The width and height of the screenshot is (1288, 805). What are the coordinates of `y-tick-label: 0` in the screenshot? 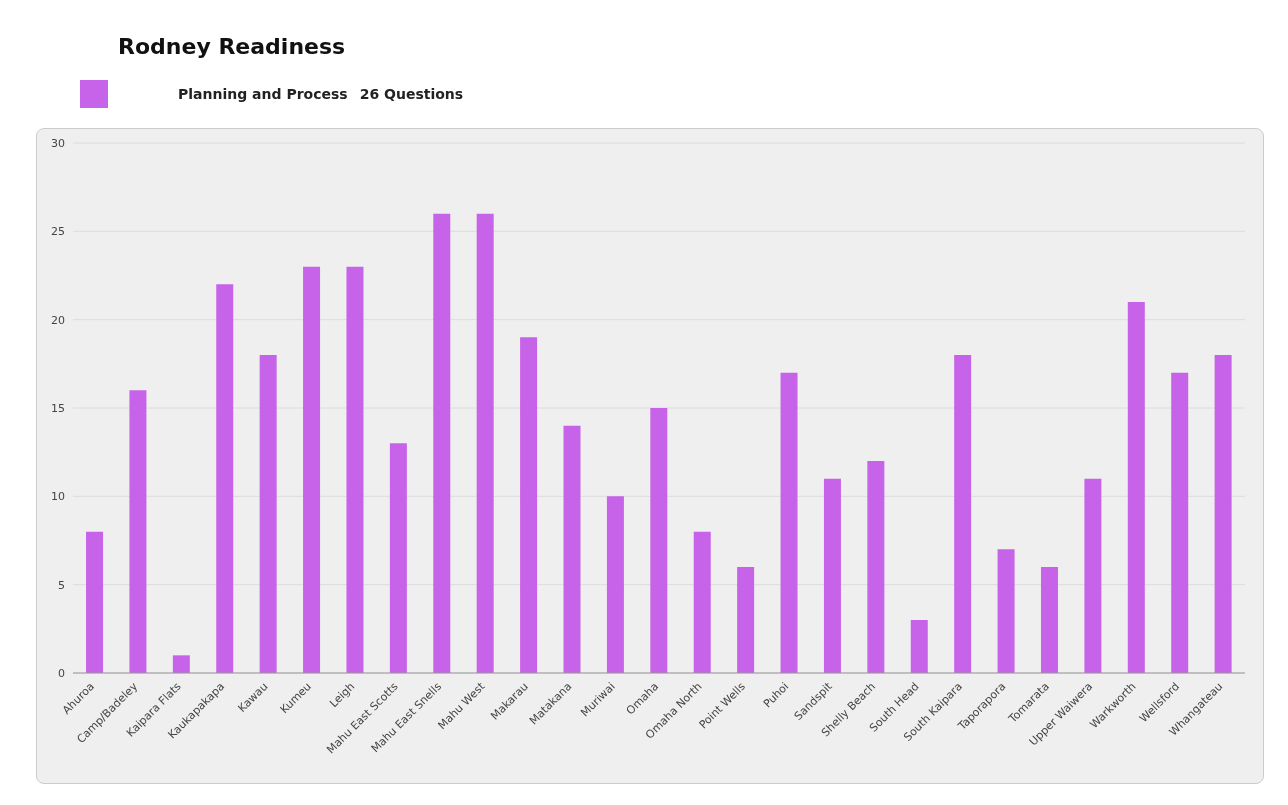 It's located at (61, 673).